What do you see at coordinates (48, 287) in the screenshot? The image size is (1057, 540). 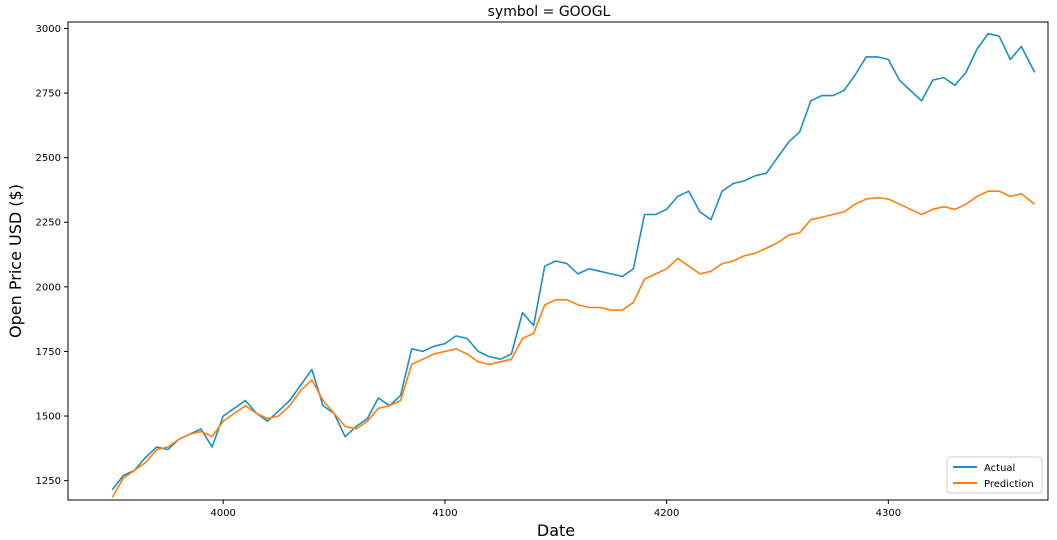 I see `y-tick-label: 2000` at bounding box center [48, 287].